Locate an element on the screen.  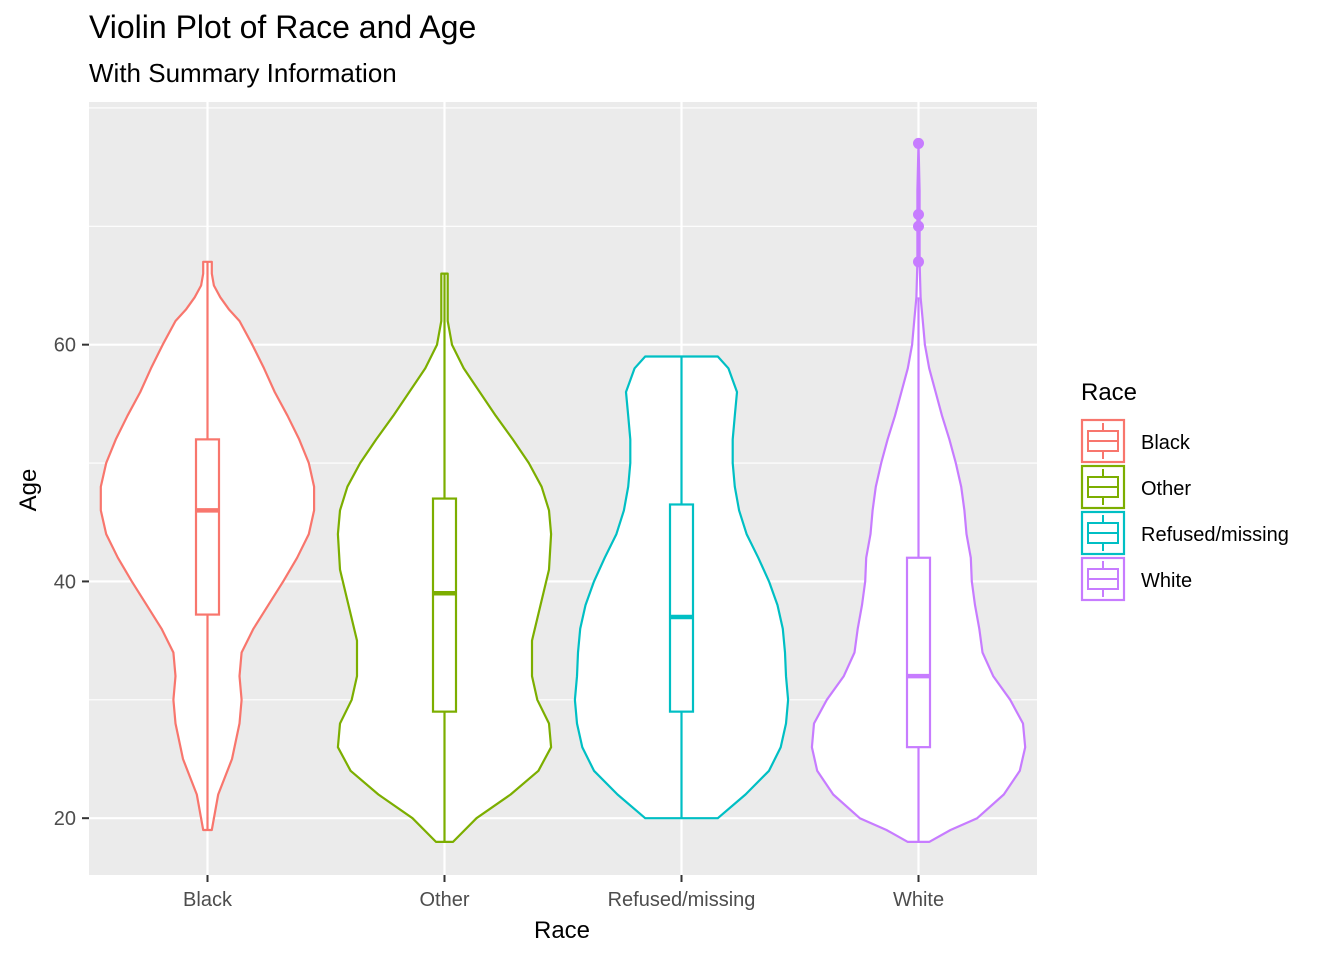
legend-item-other: Other is located at coordinates (1135, 487).